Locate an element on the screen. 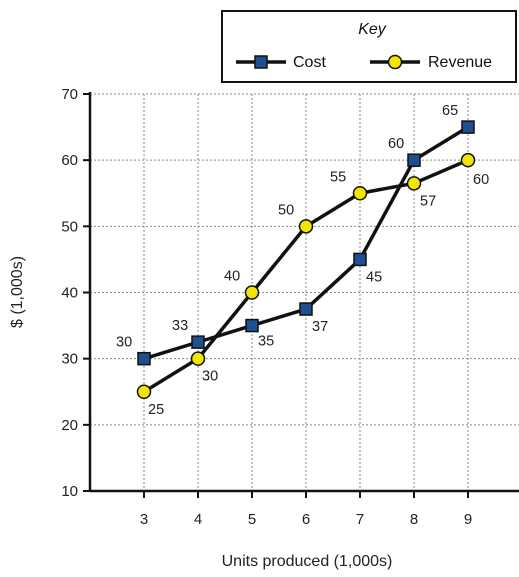  data-label-revenue: 50 is located at coordinates (286, 210).